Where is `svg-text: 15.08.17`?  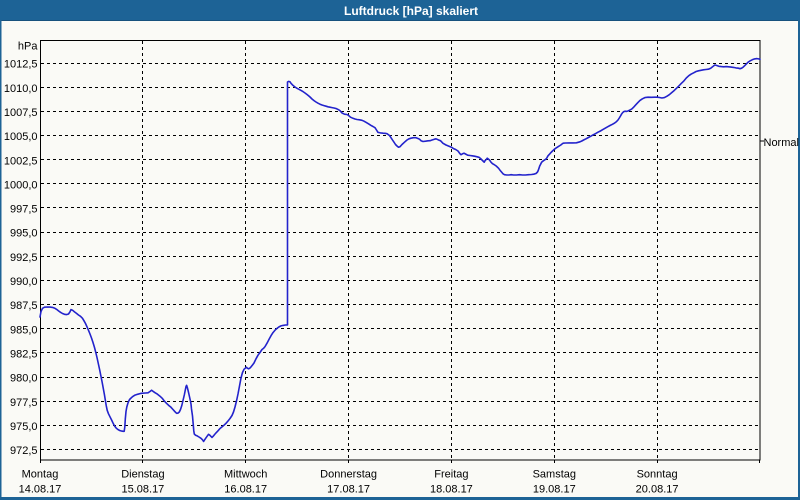
svg-text: 15.08.17 is located at coordinates (142, 490).